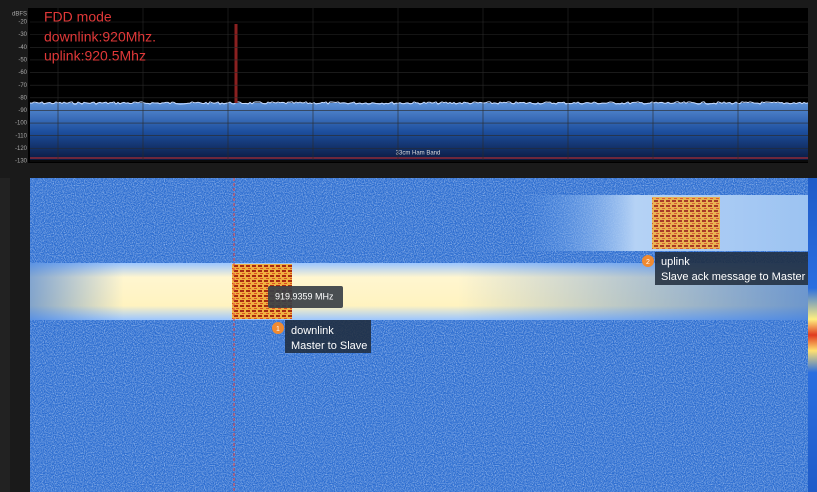  Describe the element at coordinates (733, 277) in the screenshot. I see `annotation-text: Slave ack message to Master` at that location.